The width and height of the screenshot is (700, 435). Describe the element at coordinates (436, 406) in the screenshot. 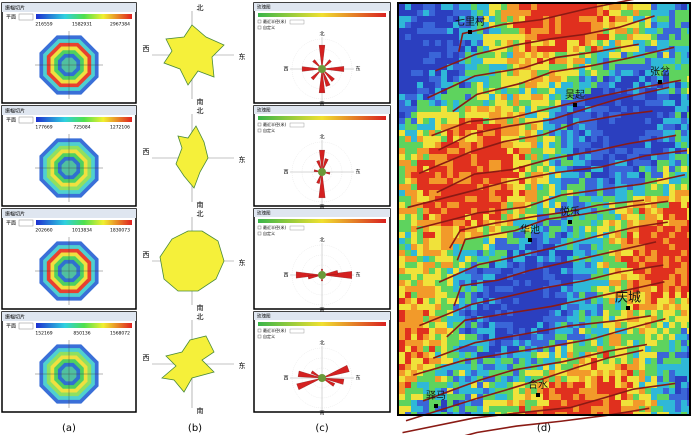

I see `well-marker` at that location.